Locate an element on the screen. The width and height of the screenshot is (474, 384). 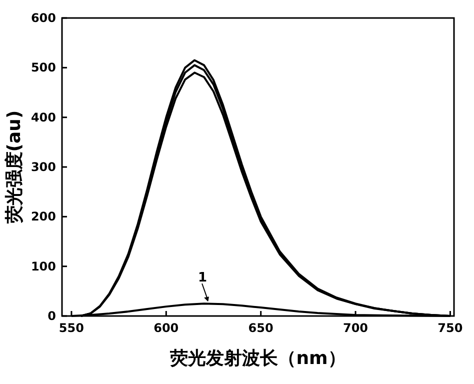
y-tick-label: 0 is located at coordinates (52, 316).